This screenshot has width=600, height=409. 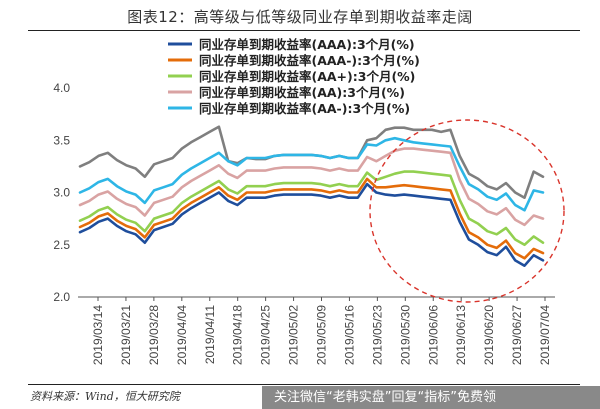 What do you see at coordinates (304, 108) in the screenshot?
I see `legend-label: 同业存单到期收益率(AA-):3个月(%)` at bounding box center [304, 108].